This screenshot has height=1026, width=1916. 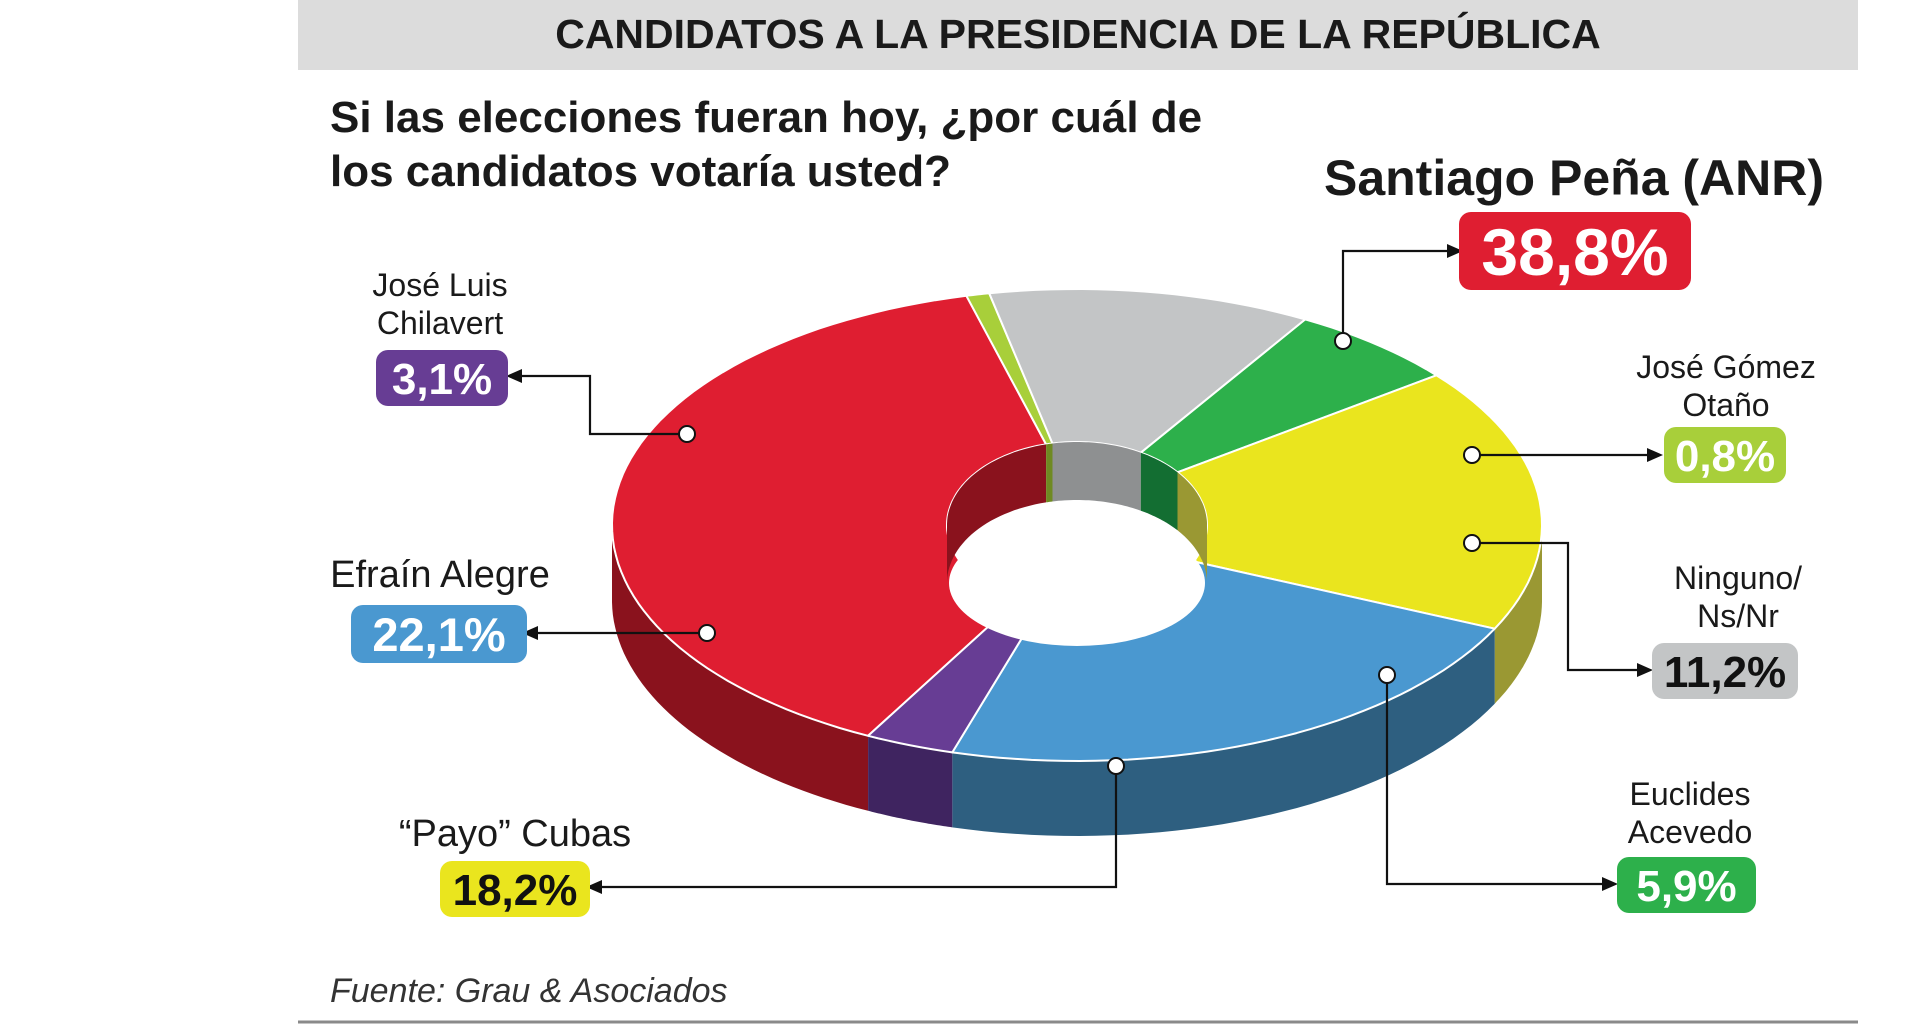 What do you see at coordinates (1497, 780) in the screenshot?
I see `leader-acevedo` at bounding box center [1497, 780].